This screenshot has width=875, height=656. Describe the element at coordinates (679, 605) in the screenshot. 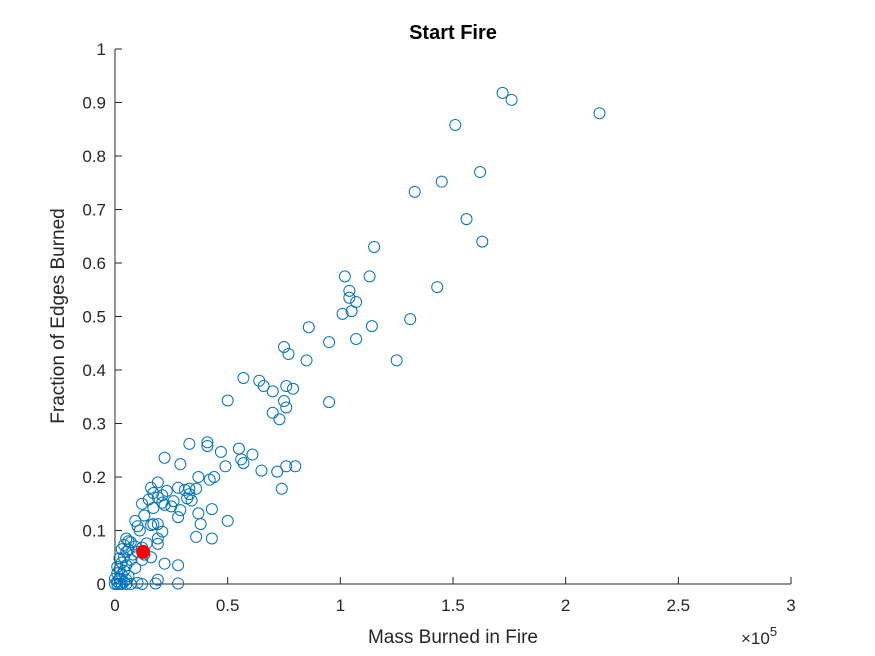

I see `x-tick-label: 2.5` at that location.